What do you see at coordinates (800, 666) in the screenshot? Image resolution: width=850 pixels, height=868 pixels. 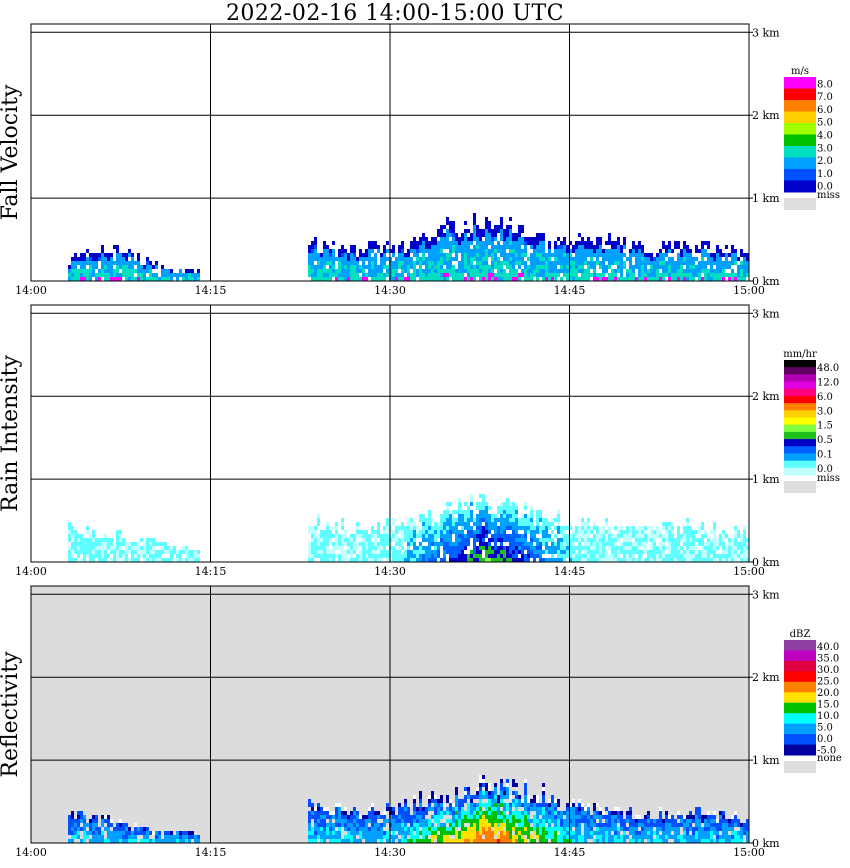 I see `colorbar-swatch` at bounding box center [800, 666].